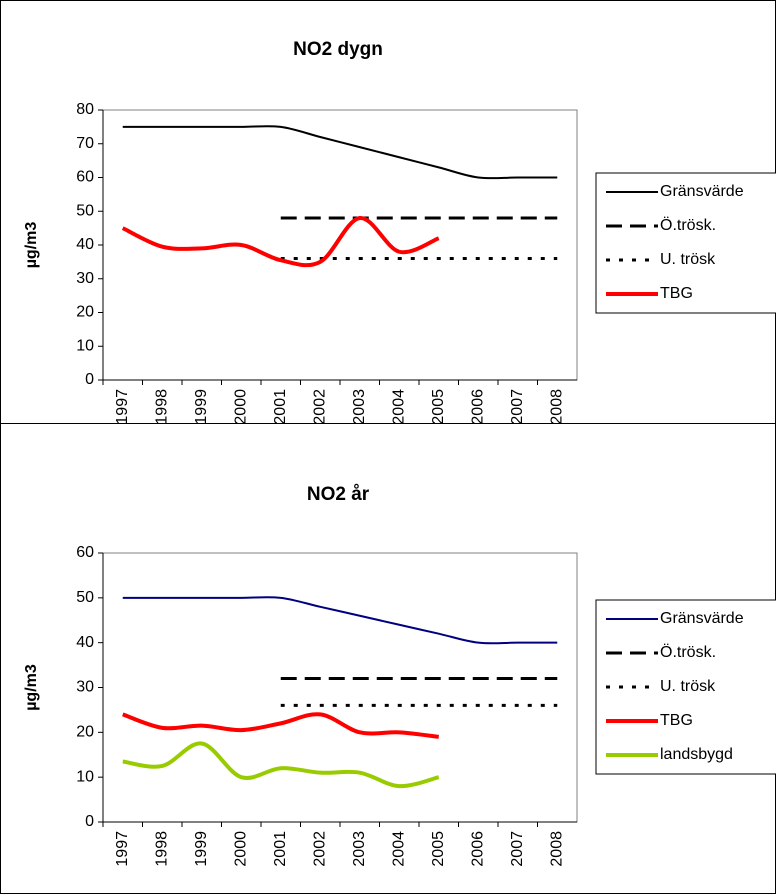  Describe the element at coordinates (85, 143) in the screenshot. I see `y-tick-label: 70` at that location.